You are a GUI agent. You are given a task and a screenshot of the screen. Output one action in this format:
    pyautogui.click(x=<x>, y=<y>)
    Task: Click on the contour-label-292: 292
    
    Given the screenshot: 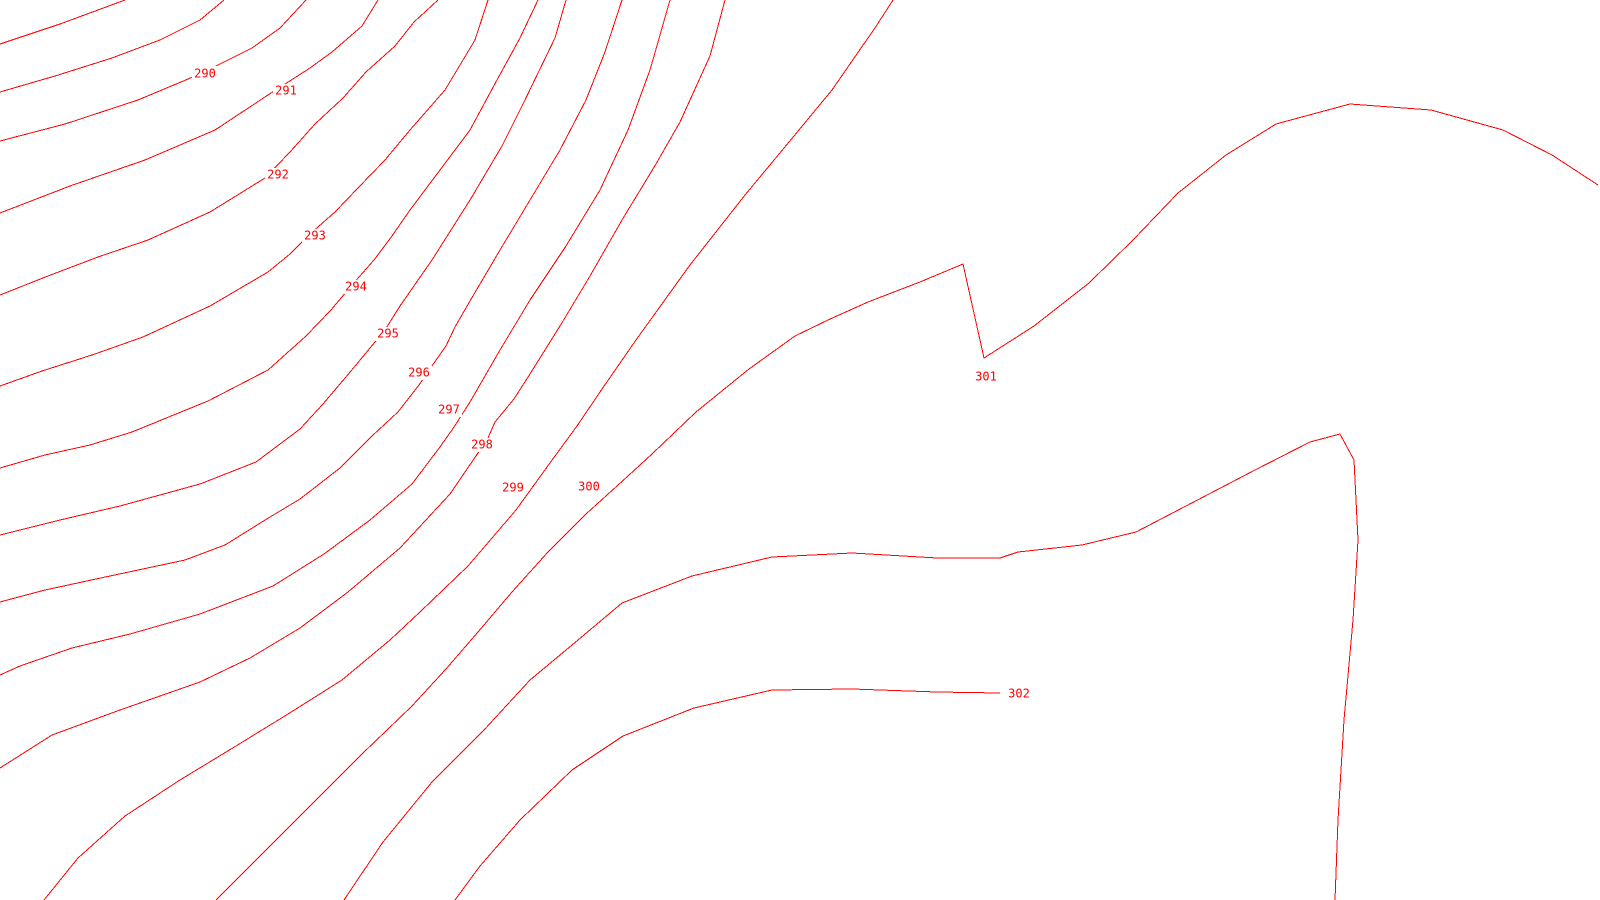 What is the action you would take?
    pyautogui.click(x=278, y=175)
    